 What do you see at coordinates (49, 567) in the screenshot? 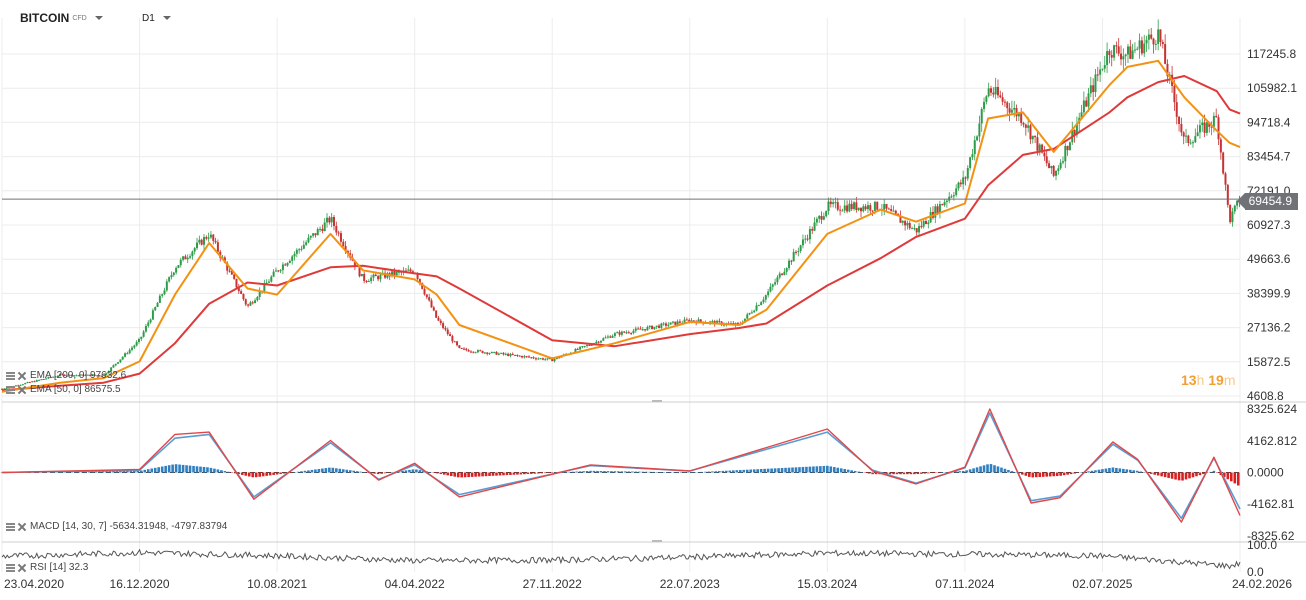
I see `legend-rsi: RSI [14] 32.3` at bounding box center [49, 567].